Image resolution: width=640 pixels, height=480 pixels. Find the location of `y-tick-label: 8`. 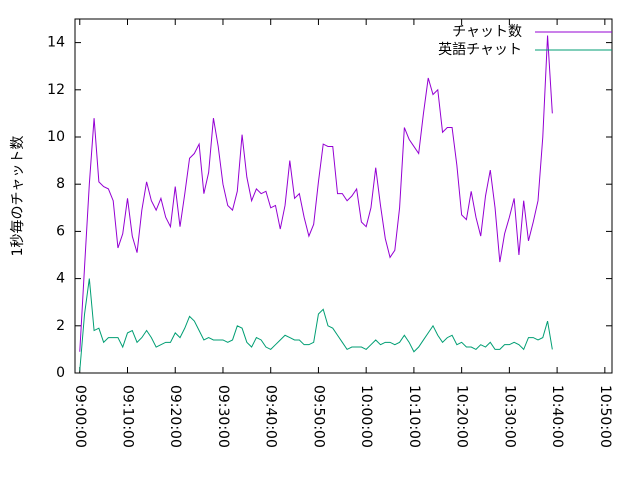

y-tick-label: 8 is located at coordinates (60, 184).